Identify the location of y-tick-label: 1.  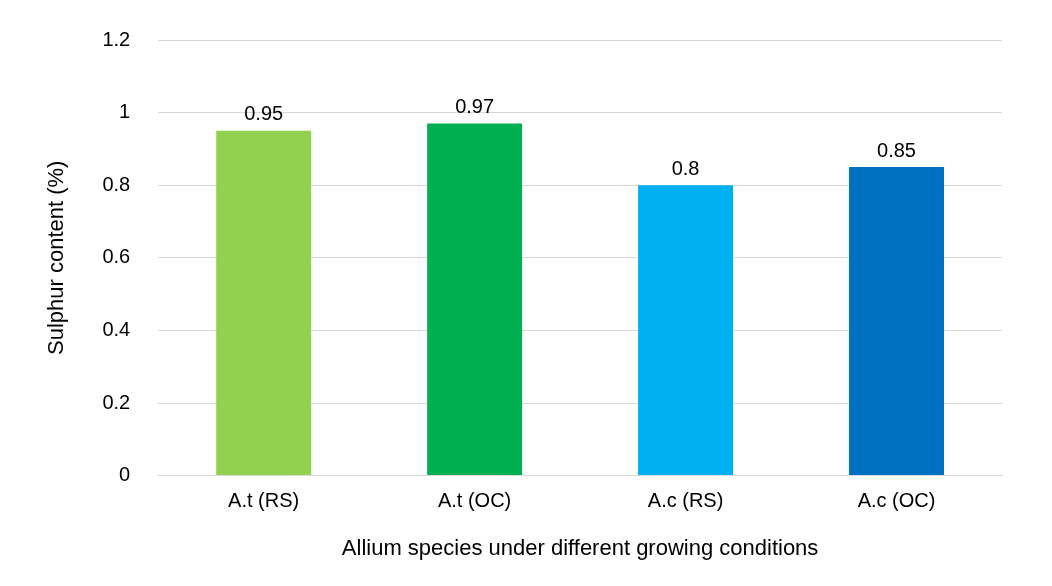
(125, 111).